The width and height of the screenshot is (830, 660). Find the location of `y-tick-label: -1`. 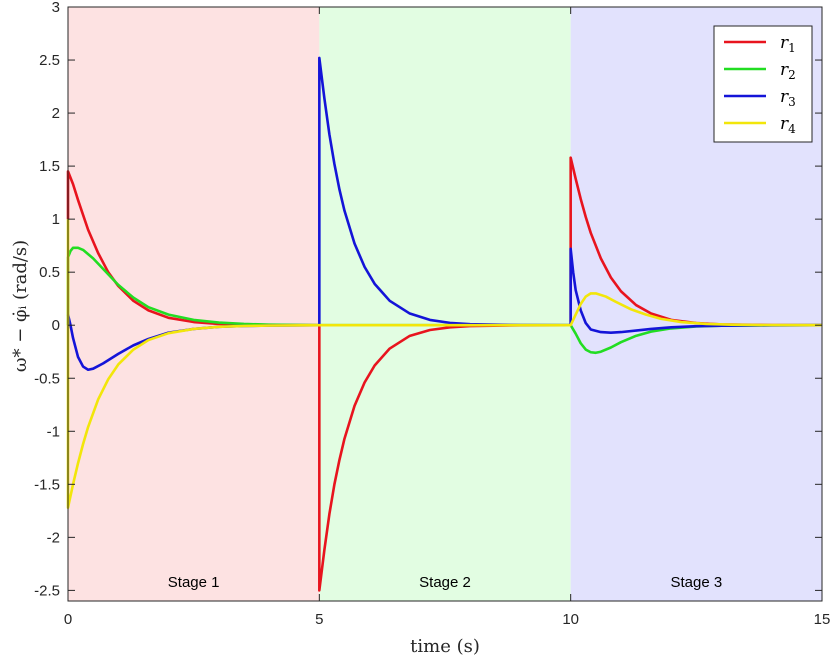

y-tick-label: -1 is located at coordinates (53, 431).